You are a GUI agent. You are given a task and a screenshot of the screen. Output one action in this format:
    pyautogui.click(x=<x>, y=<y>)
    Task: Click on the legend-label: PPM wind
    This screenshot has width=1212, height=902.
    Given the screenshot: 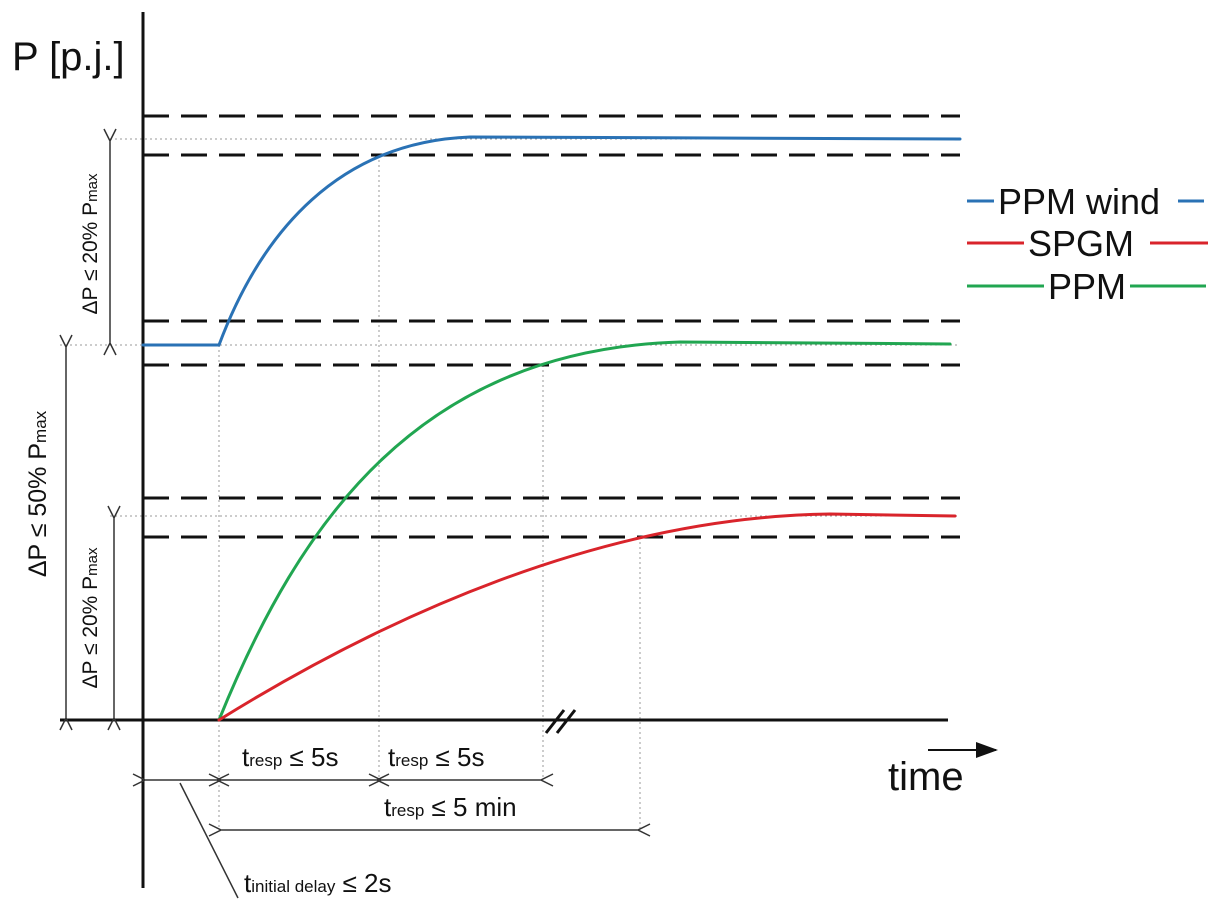 What is the action you would take?
    pyautogui.click(x=1079, y=201)
    